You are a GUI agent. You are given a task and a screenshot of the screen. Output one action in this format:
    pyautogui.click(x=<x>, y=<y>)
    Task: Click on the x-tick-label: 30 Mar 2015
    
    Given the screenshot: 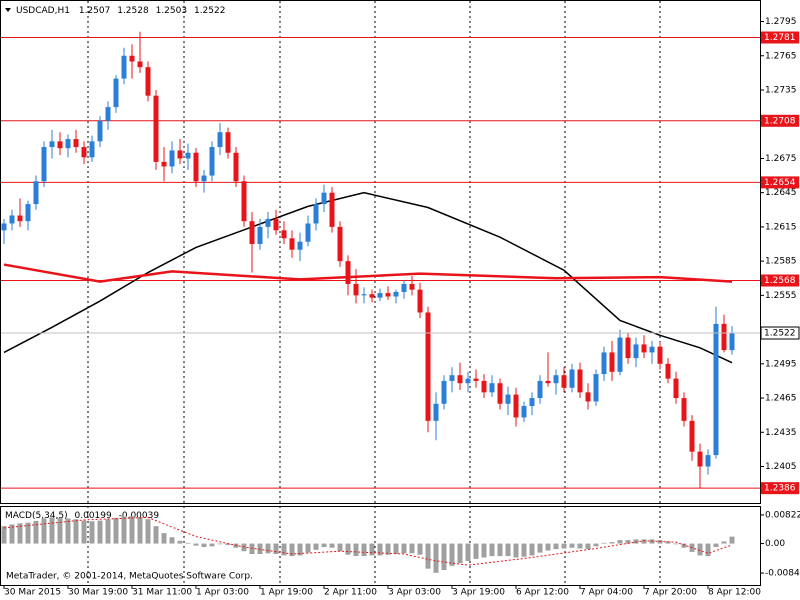 What is the action you would take?
    pyautogui.click(x=32, y=593)
    